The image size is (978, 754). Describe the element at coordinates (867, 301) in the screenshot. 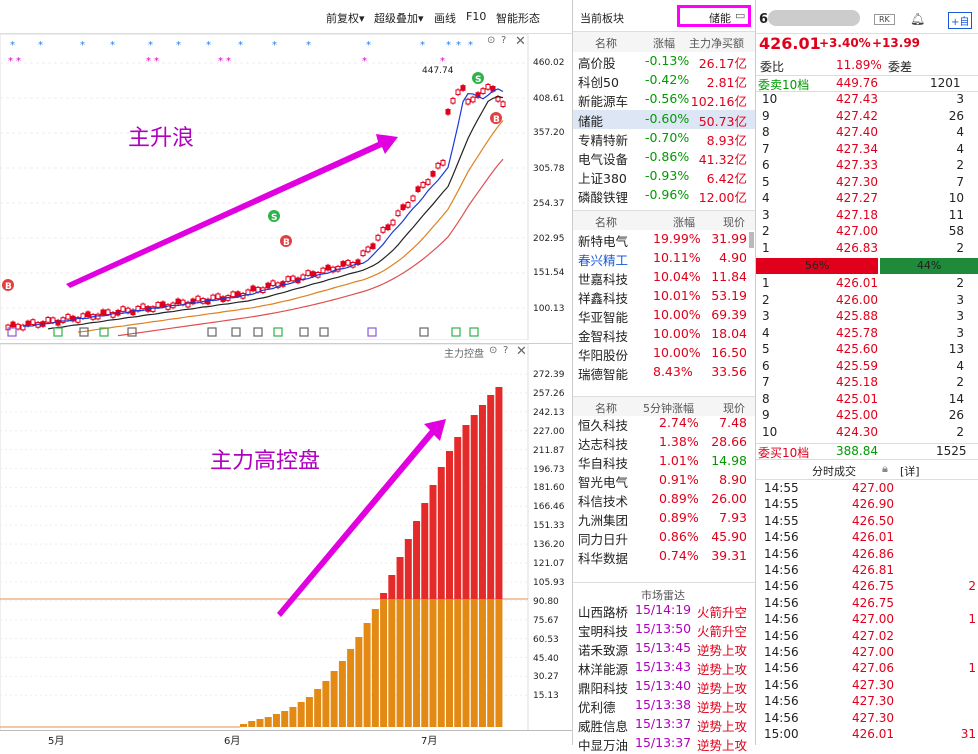

I see `bid-row: 2 426.00 3` at that location.